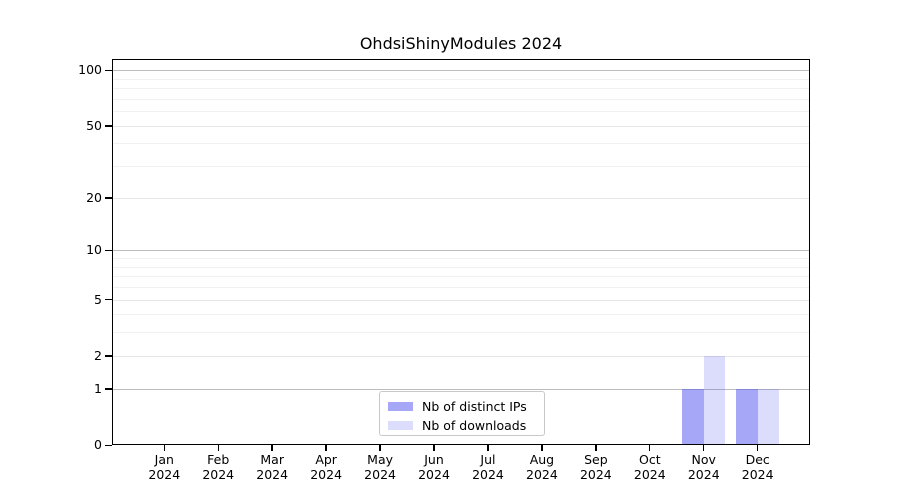  I want to click on x-tick-month: Nov, so click(703, 459).